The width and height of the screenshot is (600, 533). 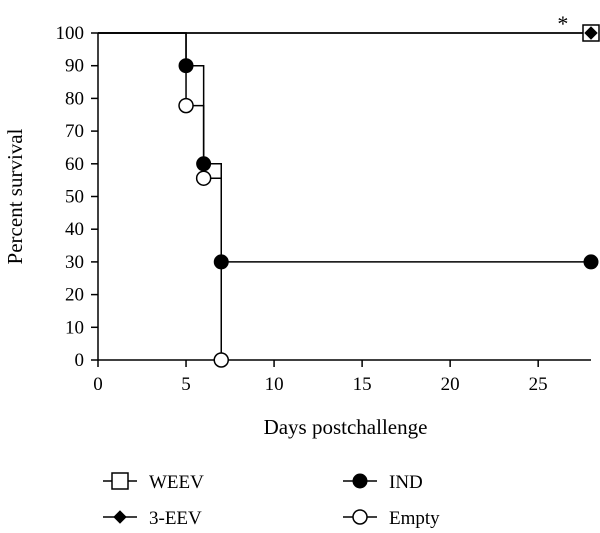 I want to click on y-tick-label: 10, so click(x=74, y=327).